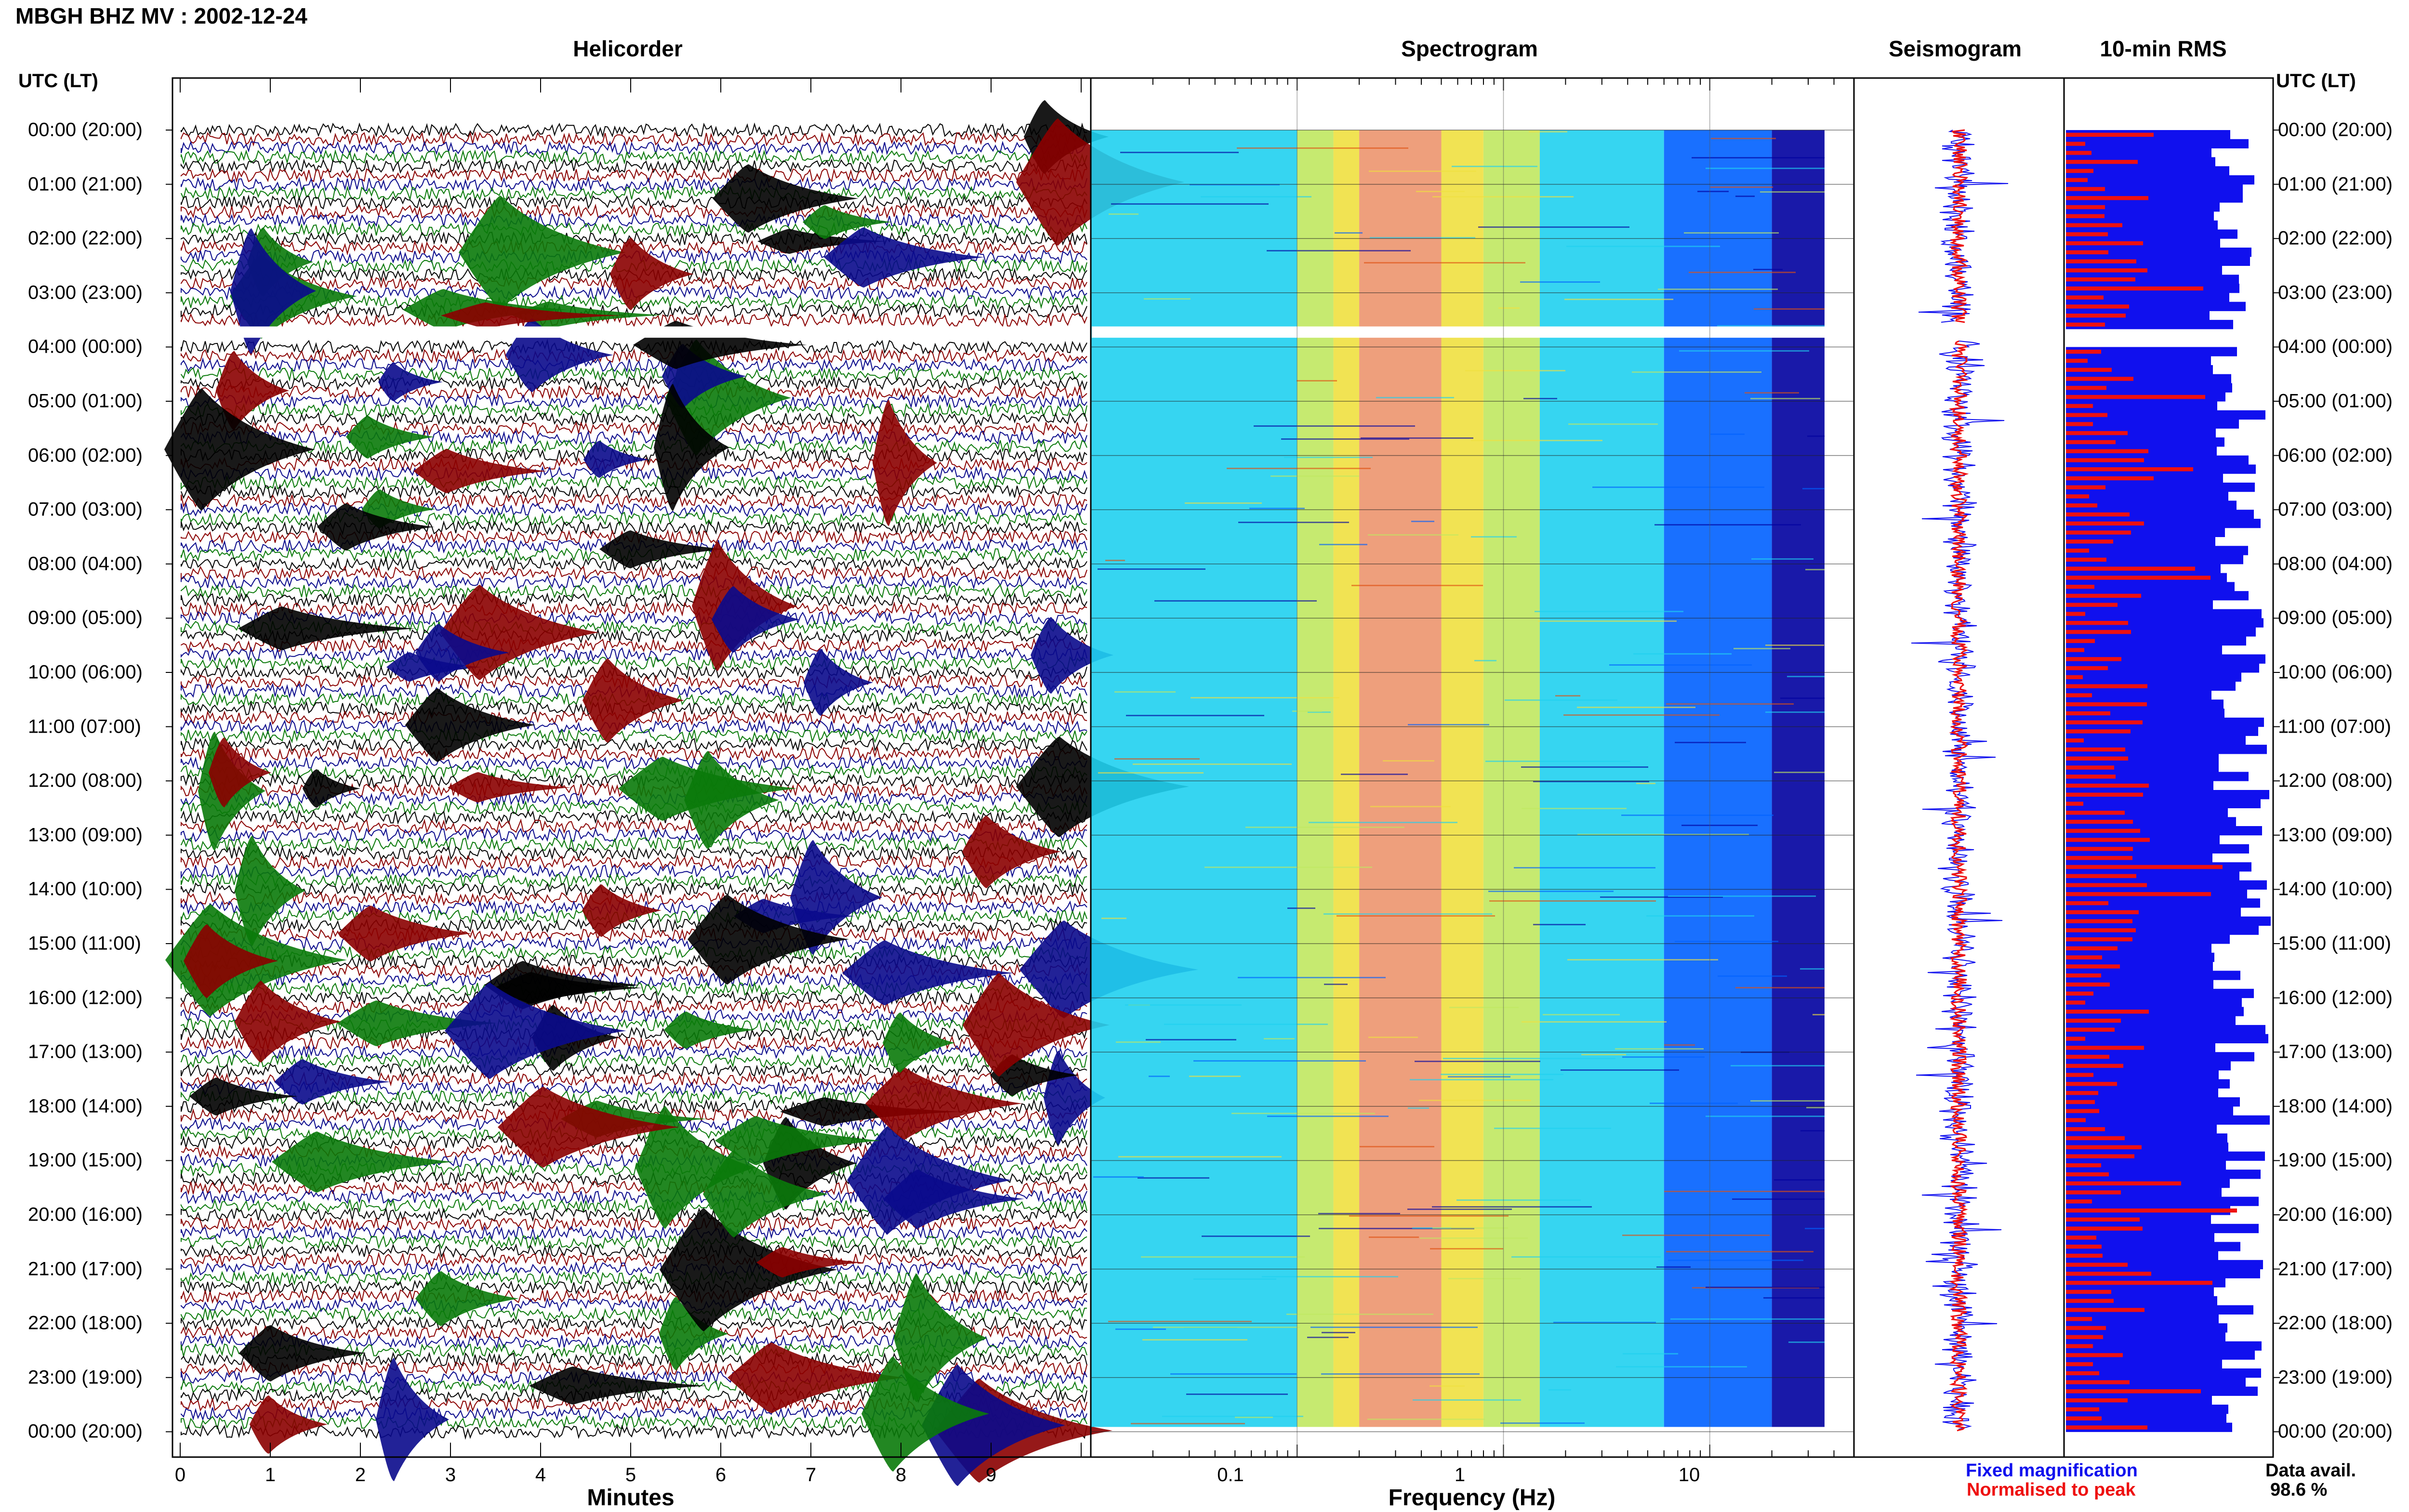 This screenshot has width=2409, height=1512. I want to click on time-label-left-1: 01:00 (21:00), so click(85, 184).